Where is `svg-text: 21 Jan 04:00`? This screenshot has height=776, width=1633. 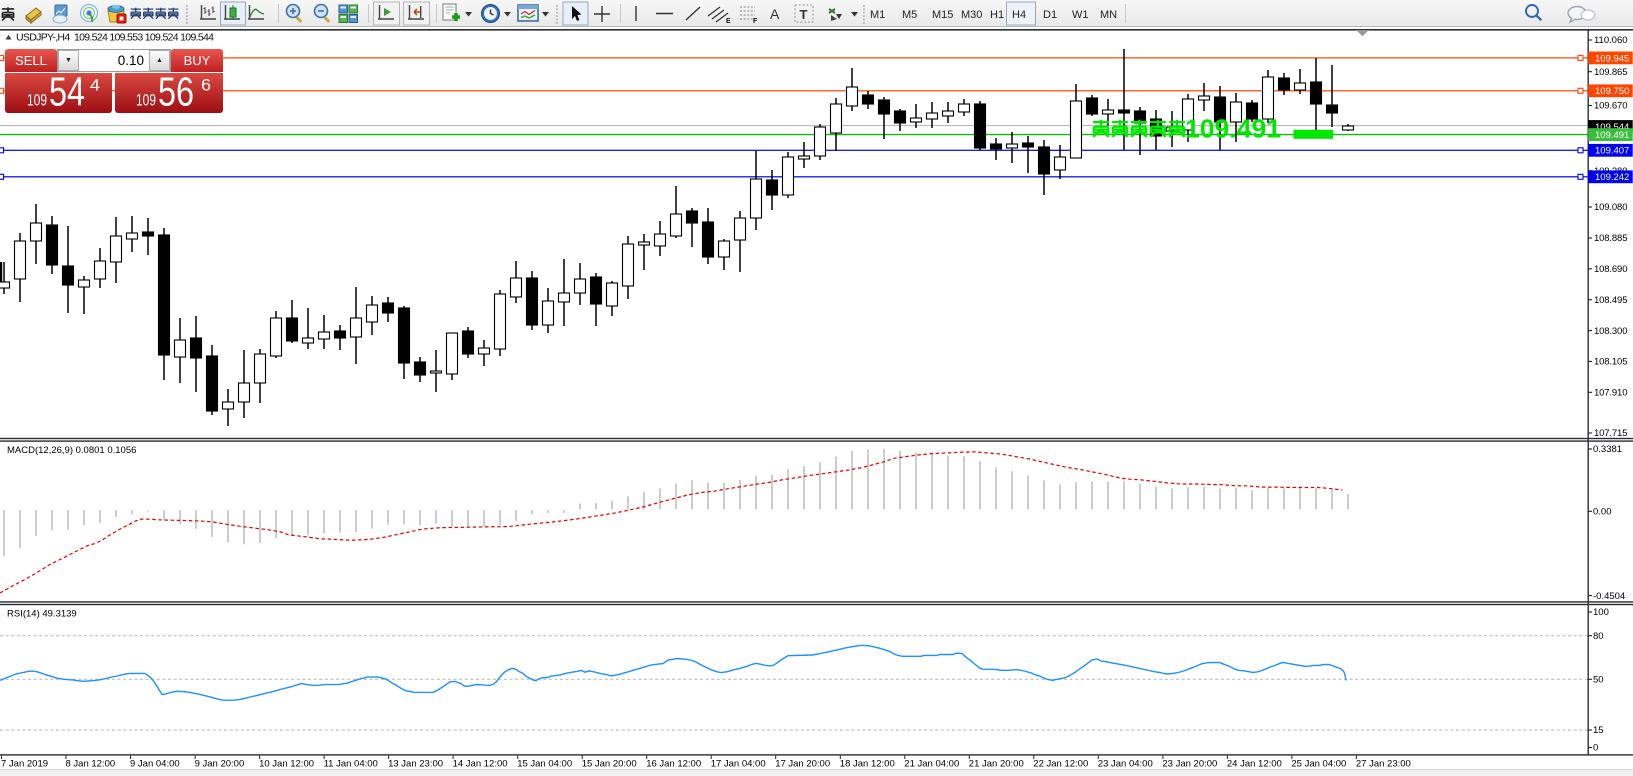
svg-text: 21 Jan 04:00 is located at coordinates (931, 764).